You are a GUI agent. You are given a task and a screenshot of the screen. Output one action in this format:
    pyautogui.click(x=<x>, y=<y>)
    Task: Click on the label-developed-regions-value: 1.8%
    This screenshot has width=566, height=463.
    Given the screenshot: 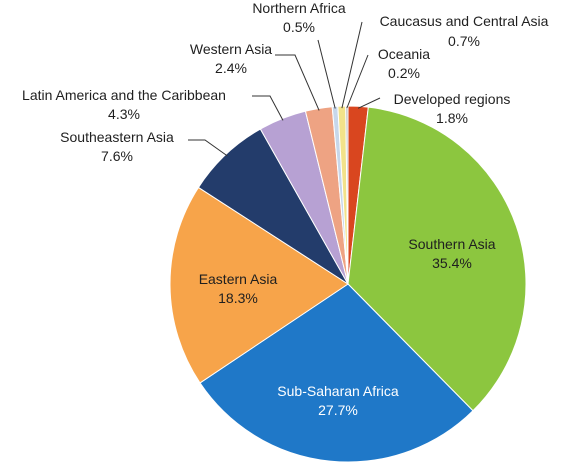 What is the action you would take?
    pyautogui.click(x=452, y=118)
    